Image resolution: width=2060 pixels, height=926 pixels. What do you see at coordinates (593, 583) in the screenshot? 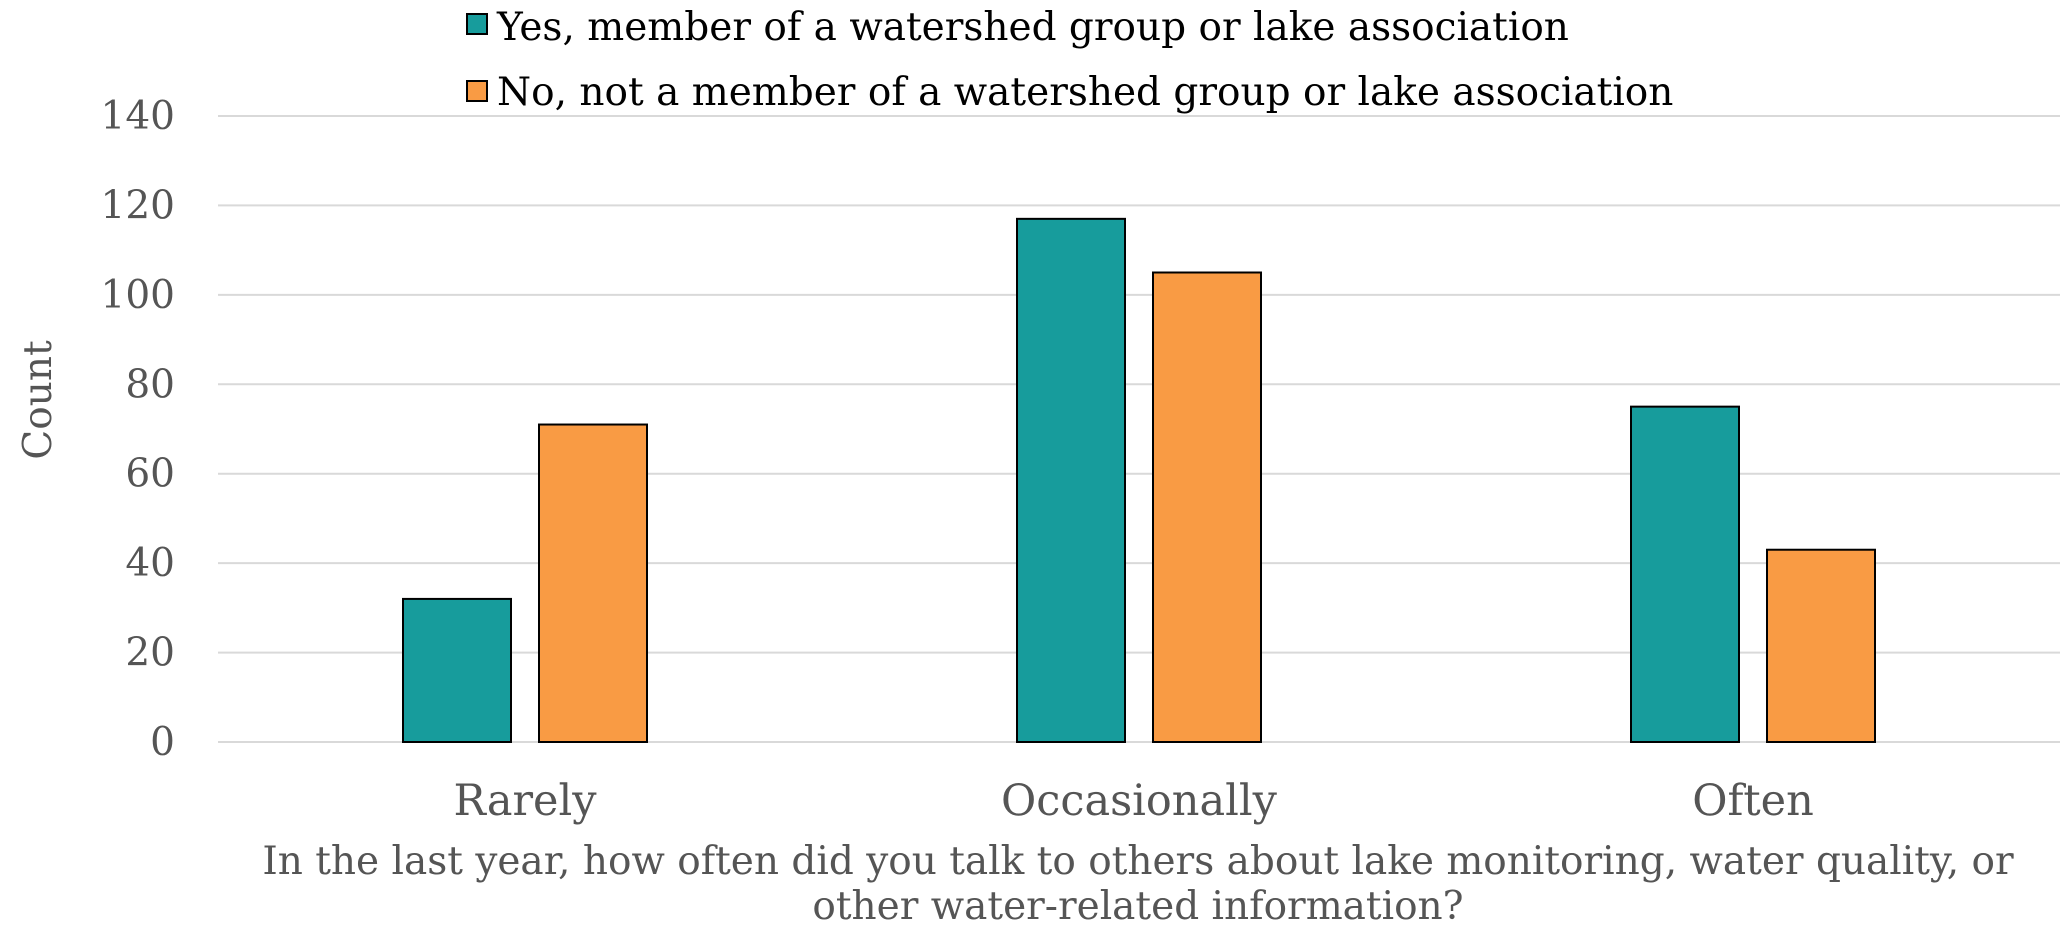
I see `bar-rarely-no` at bounding box center [593, 583].